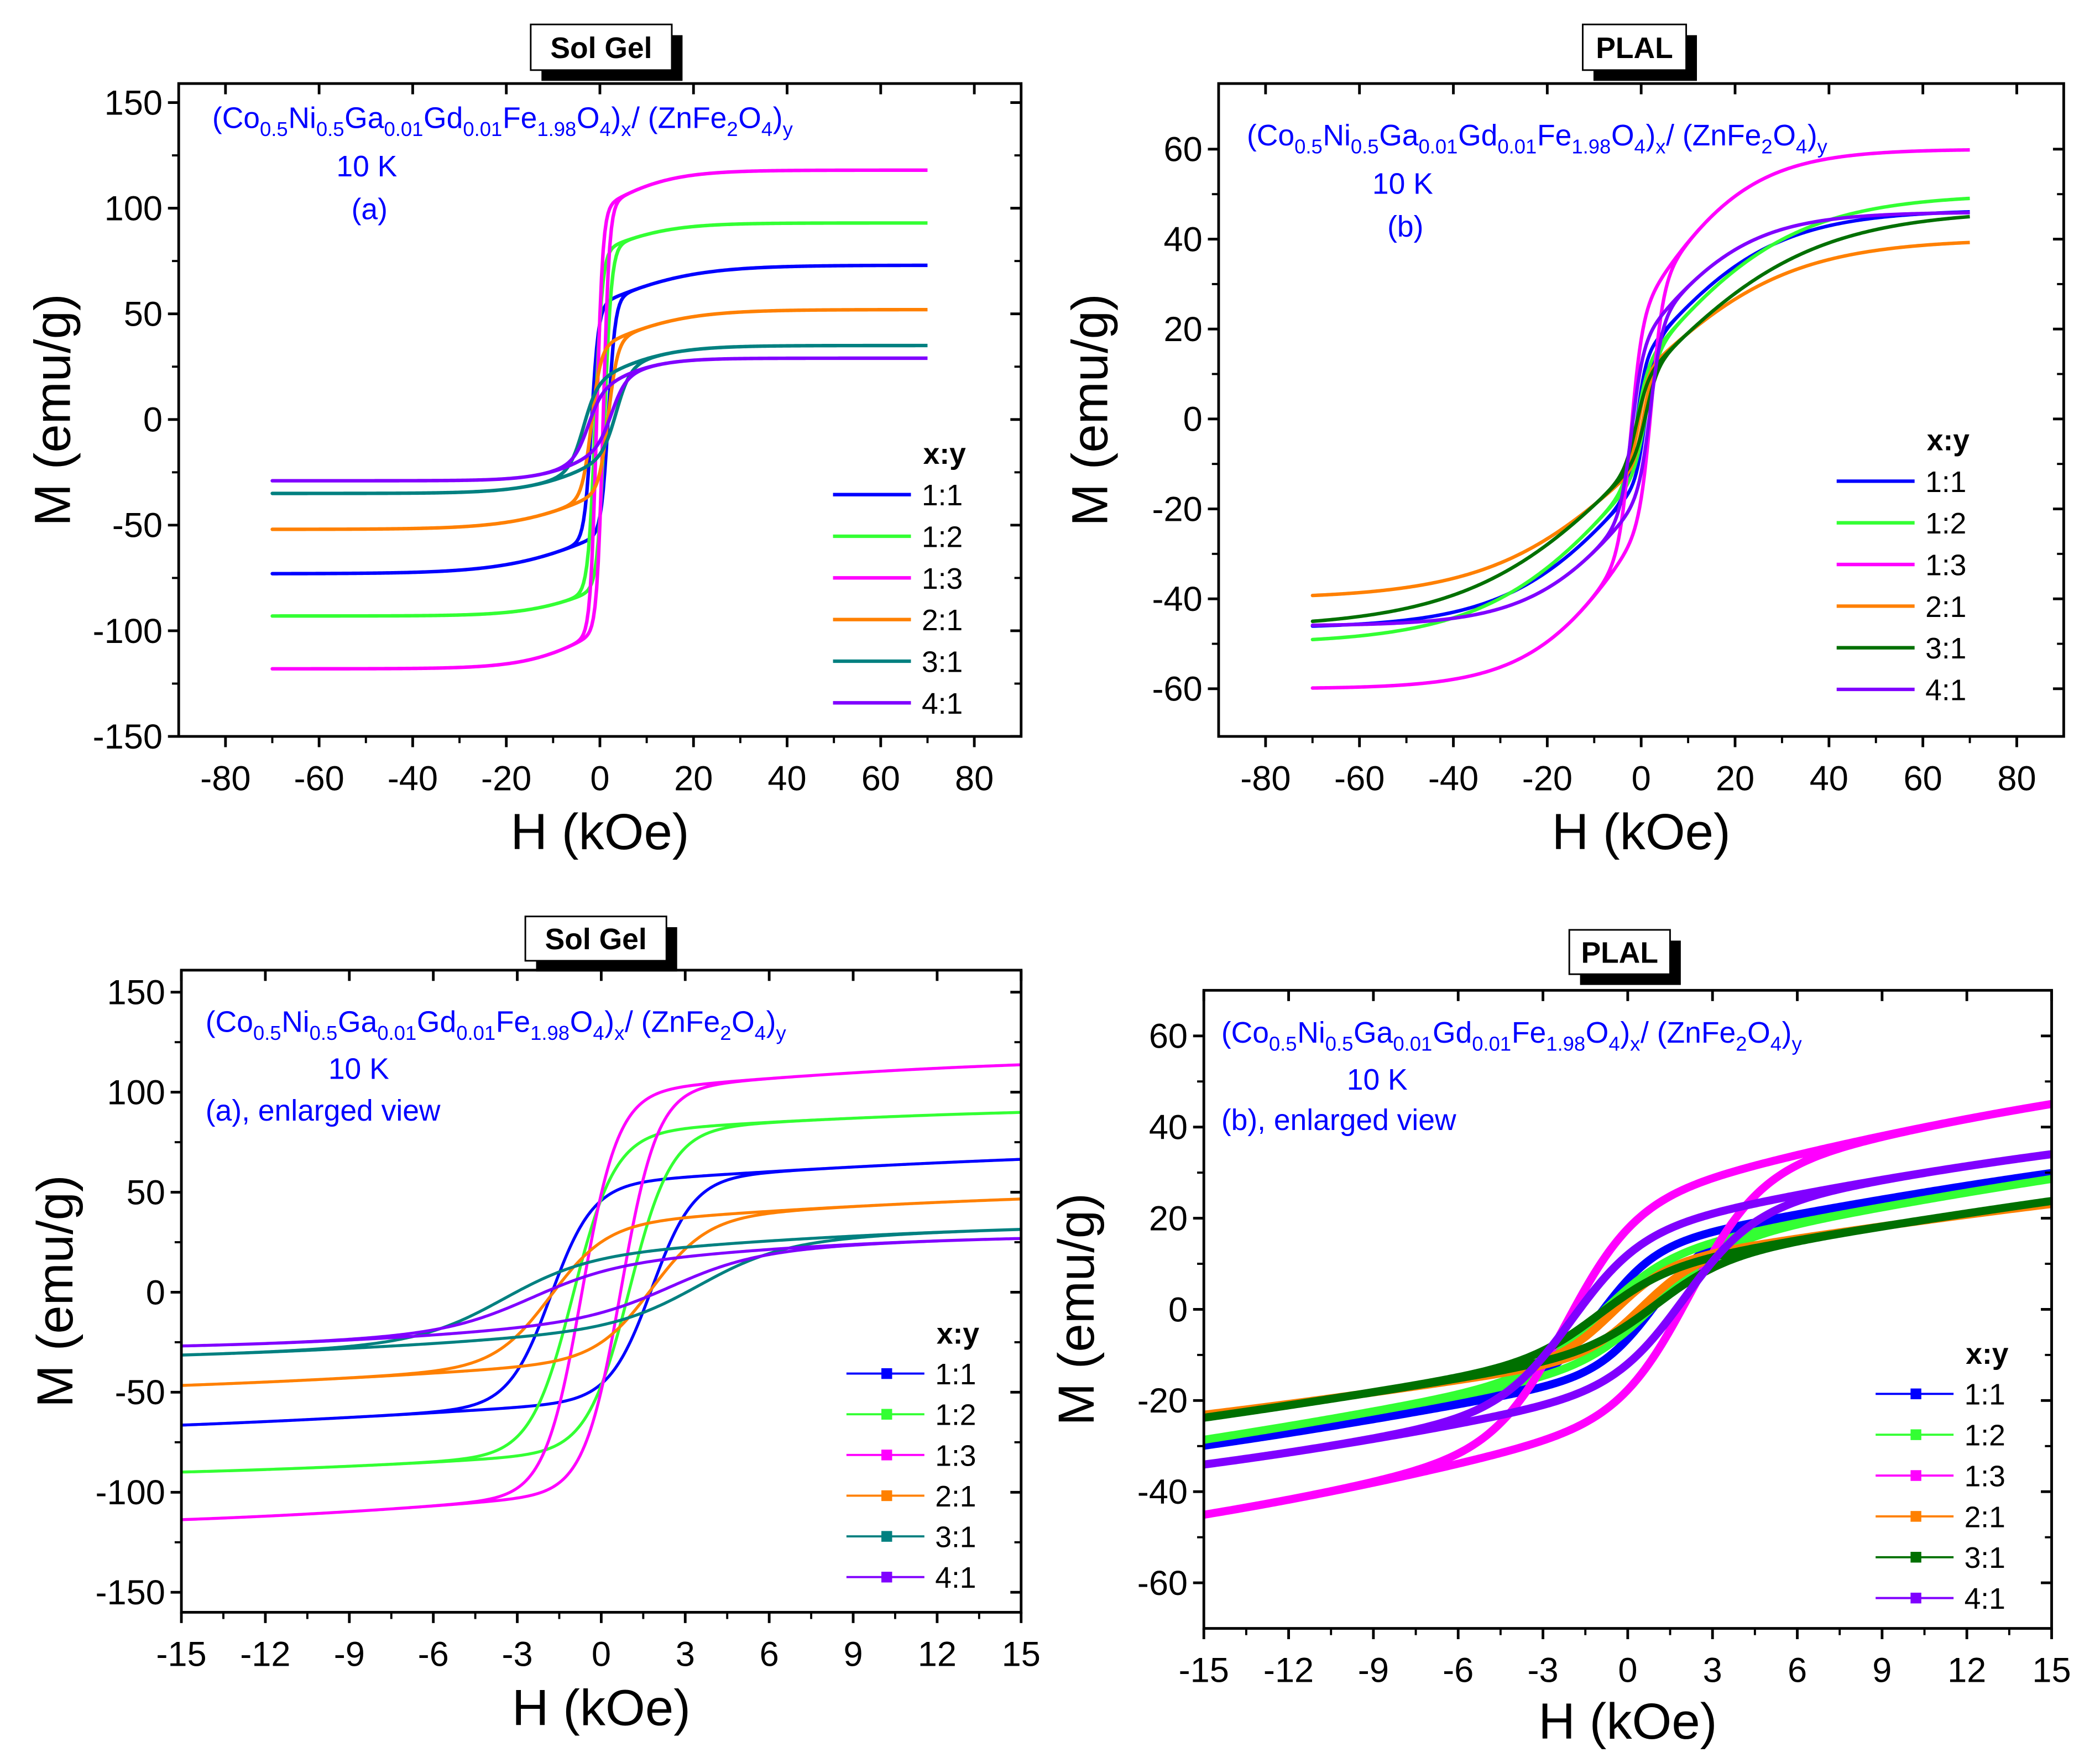 The image size is (2100, 1763). What do you see at coordinates (1402, 184) in the screenshot?
I see `annotation-text: 10 K` at bounding box center [1402, 184].